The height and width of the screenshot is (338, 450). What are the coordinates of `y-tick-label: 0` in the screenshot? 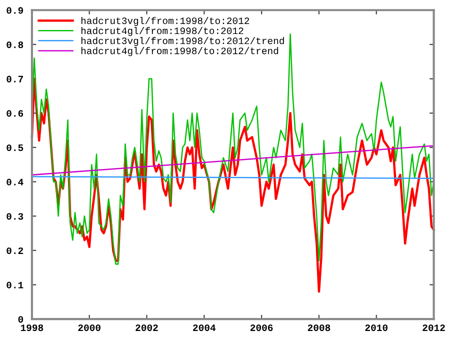 It's located at (21, 319).